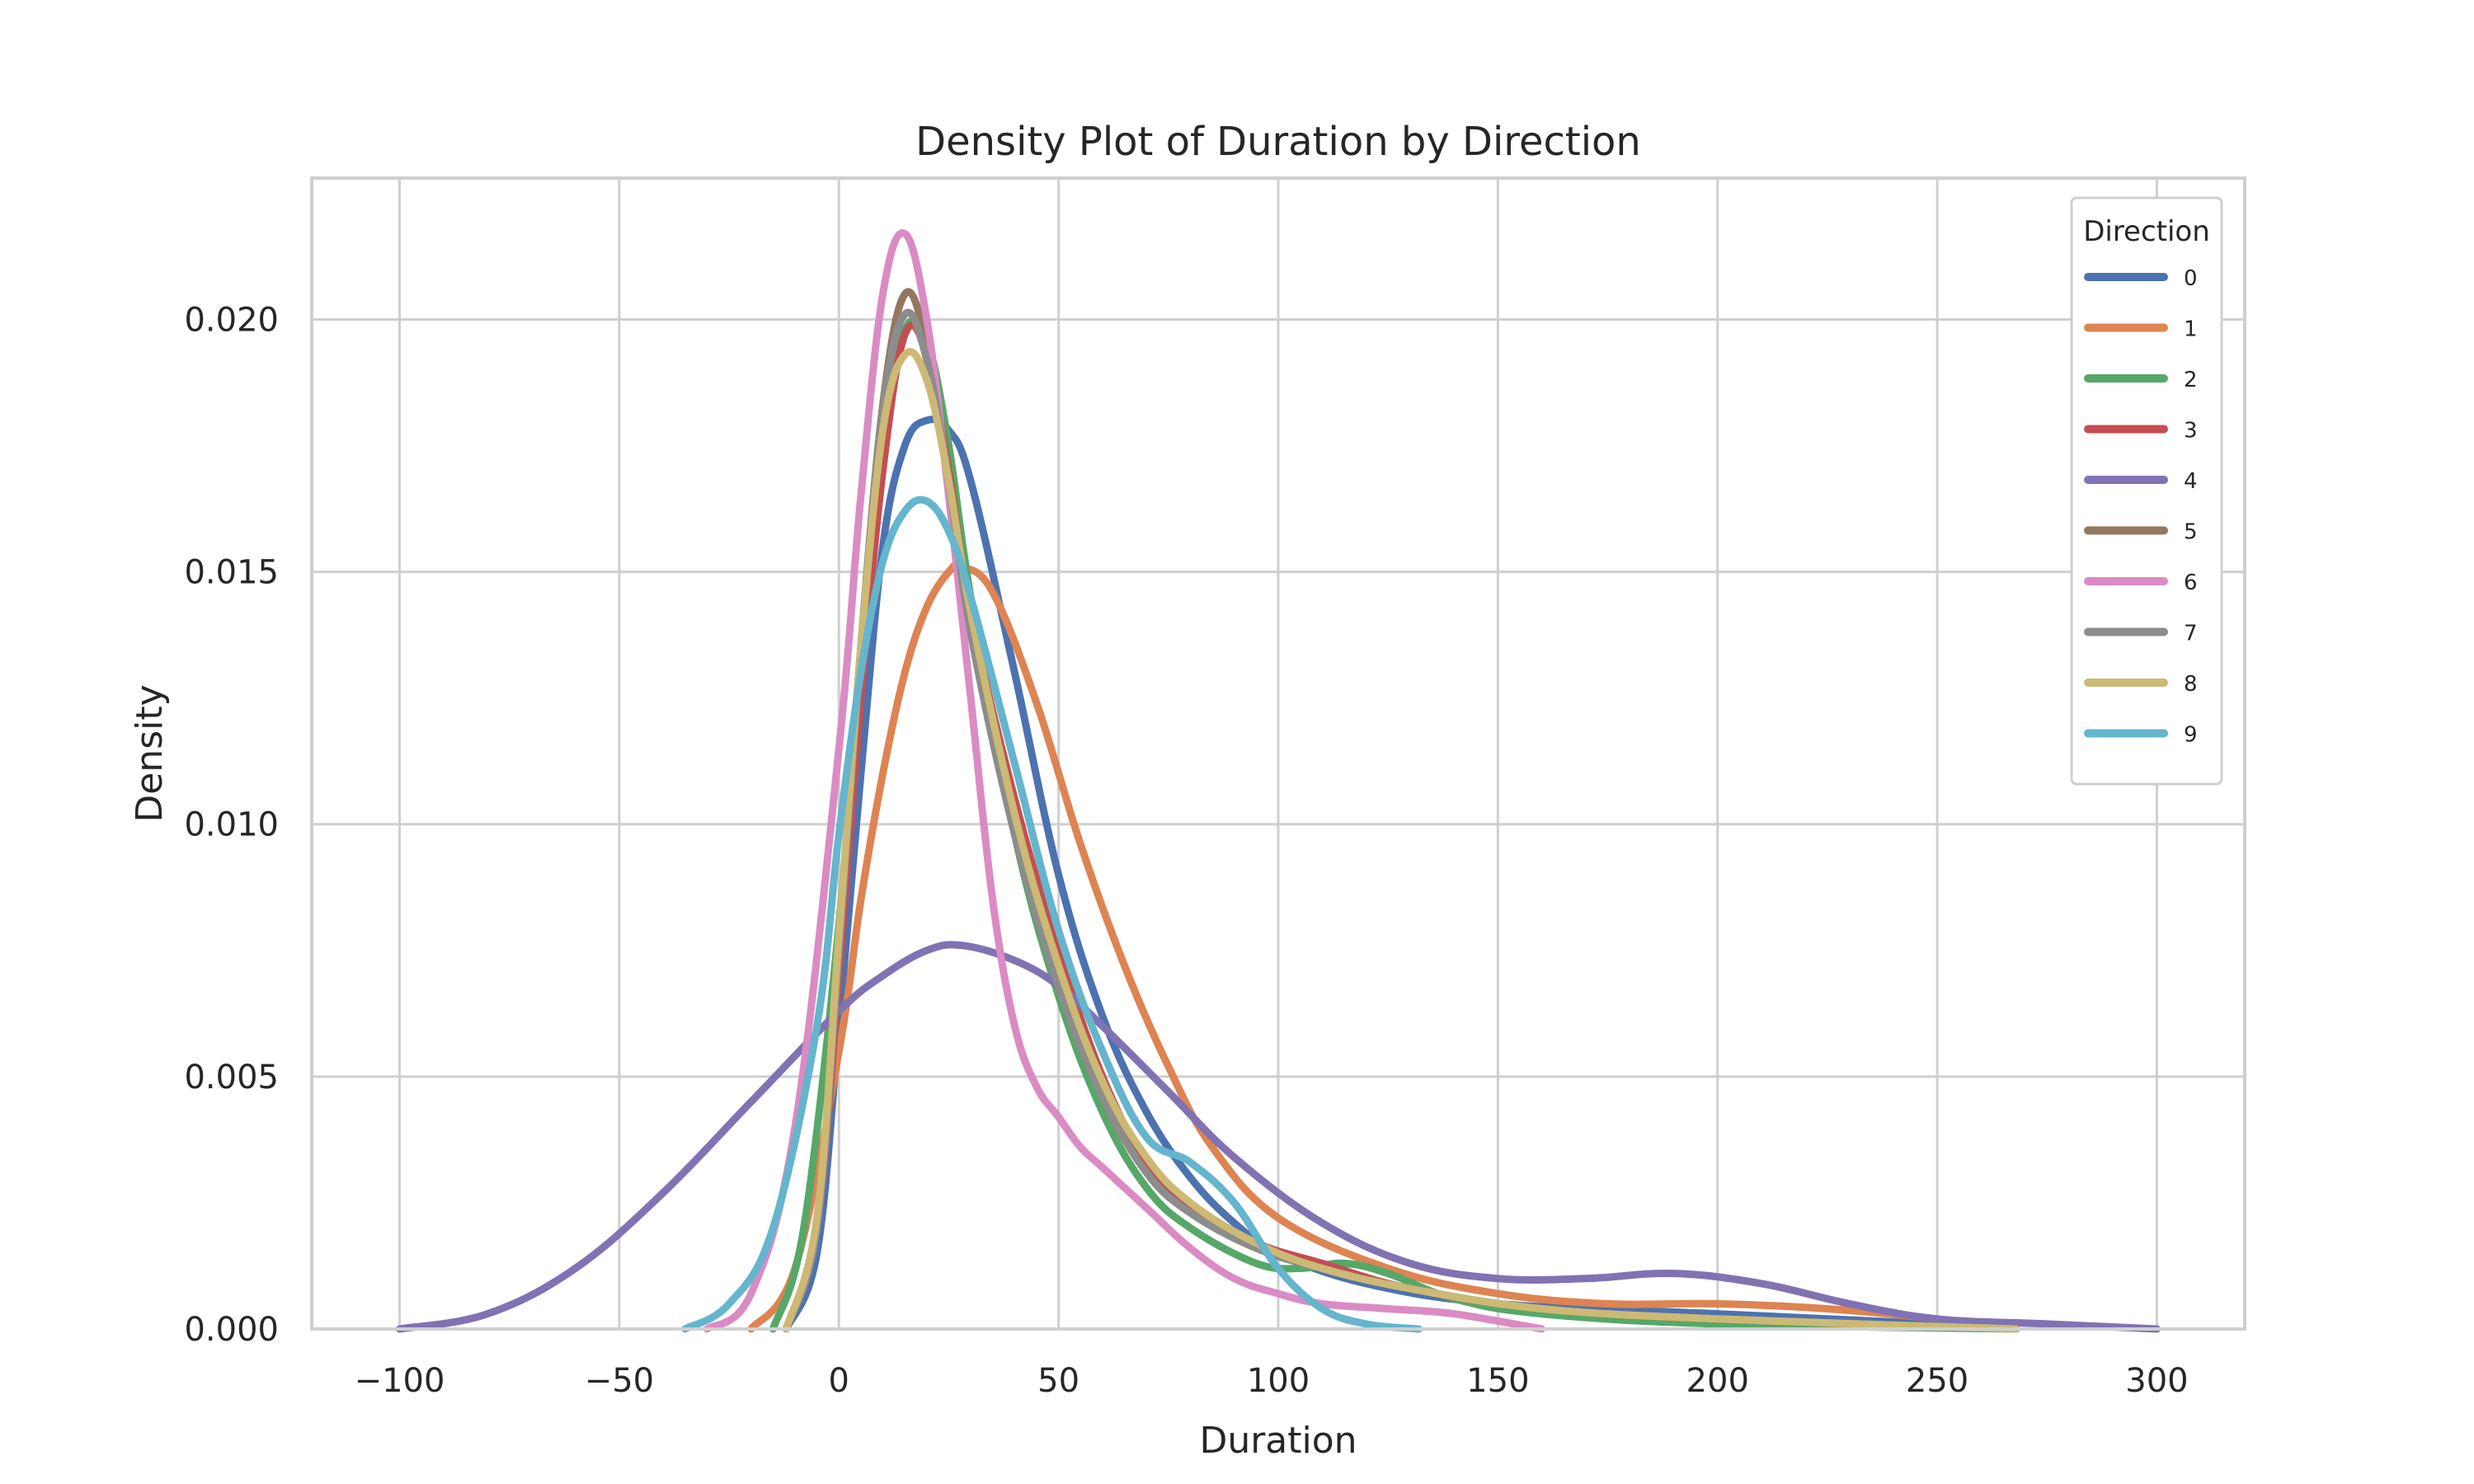 Image resolution: width=2474 pixels, height=1484 pixels. Describe the element at coordinates (2191, 329) in the screenshot. I see `legend-label: 1` at that location.